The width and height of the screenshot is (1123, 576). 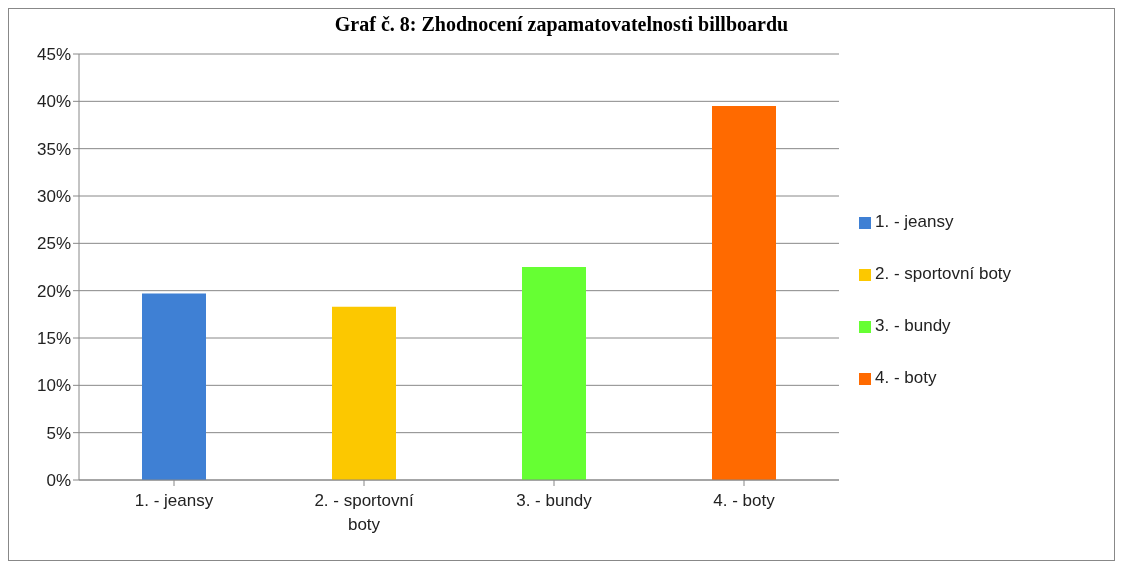 I want to click on x-tick-label: 1. - jeansy, so click(x=174, y=500).